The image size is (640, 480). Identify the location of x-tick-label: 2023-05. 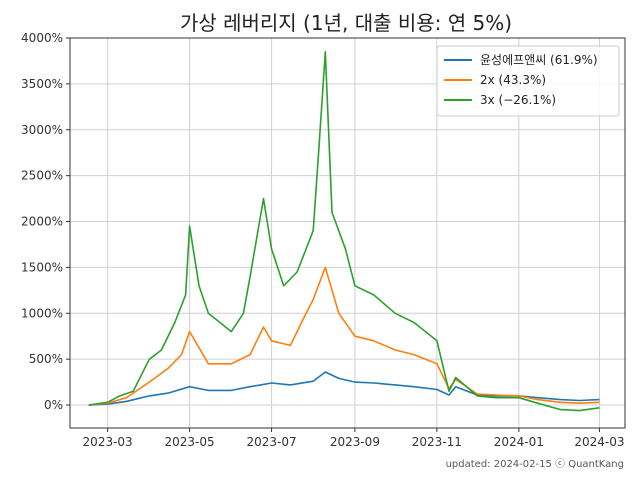
(190, 442).